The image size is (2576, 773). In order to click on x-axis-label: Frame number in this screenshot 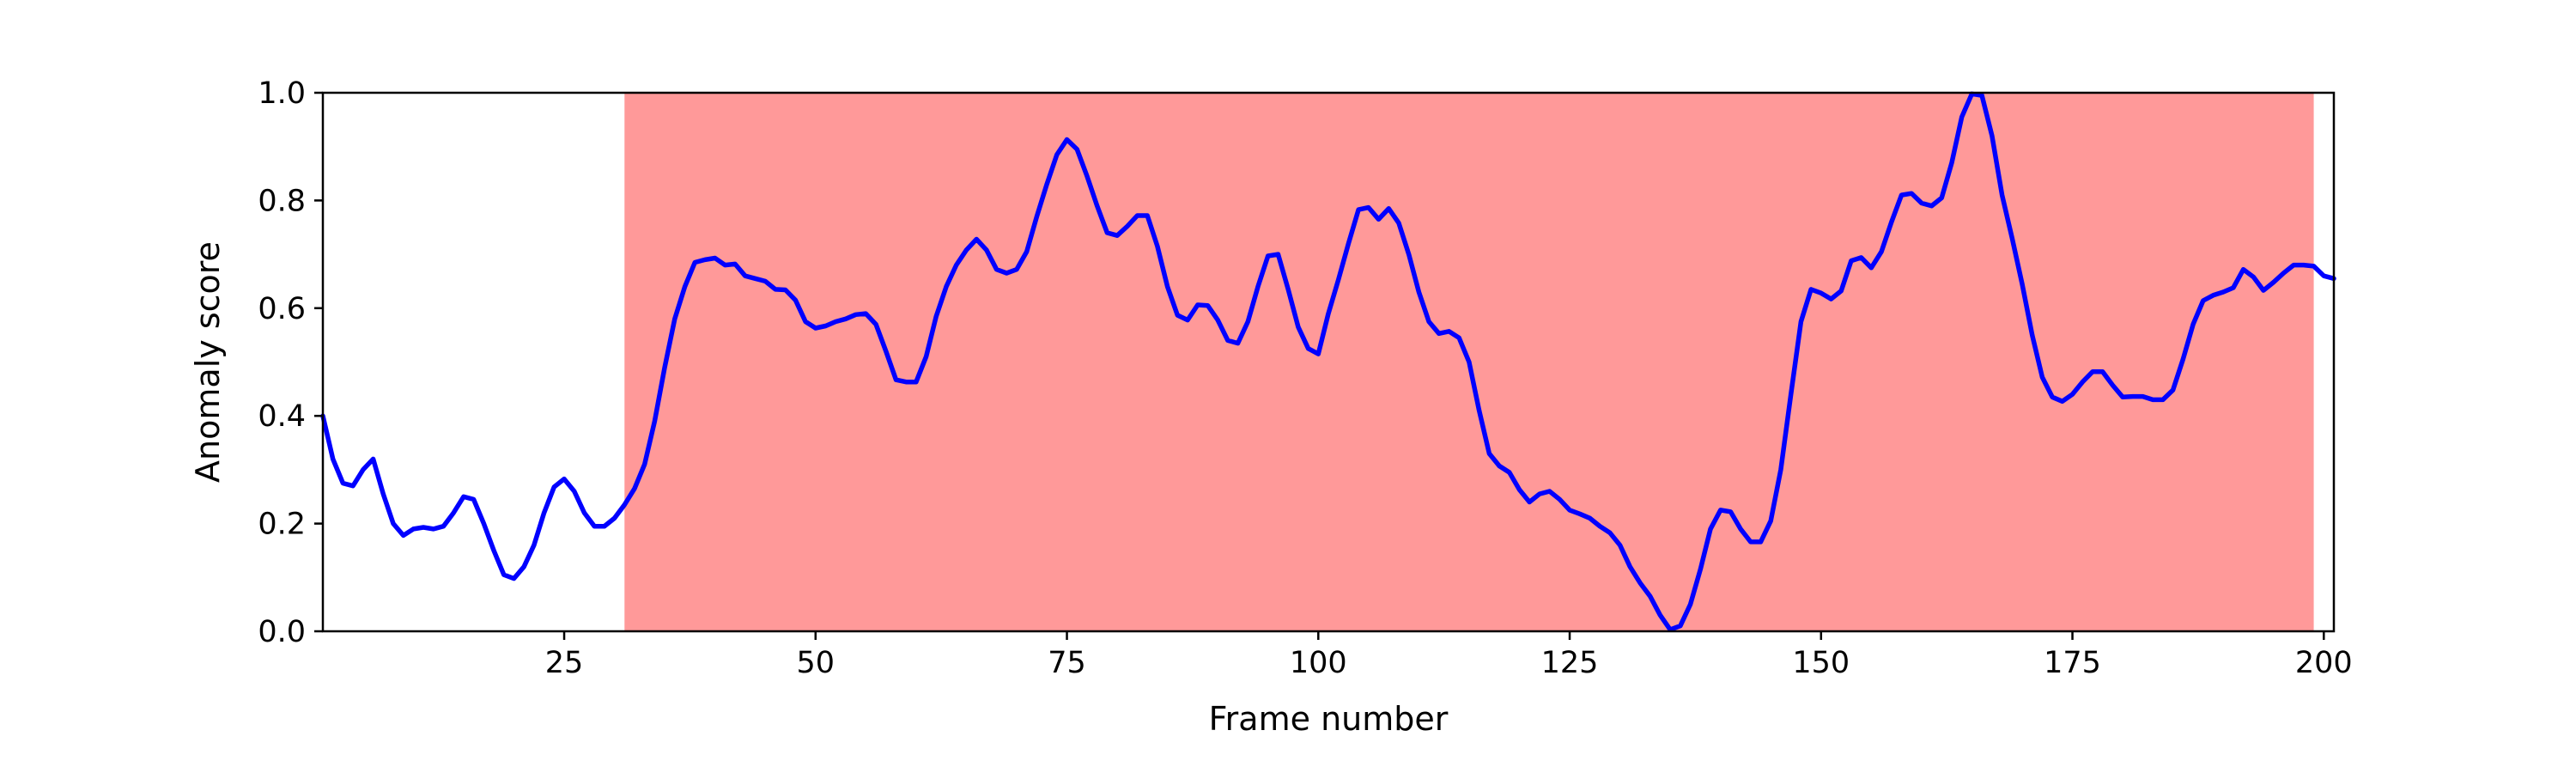, I will do `click(1329, 719)`.